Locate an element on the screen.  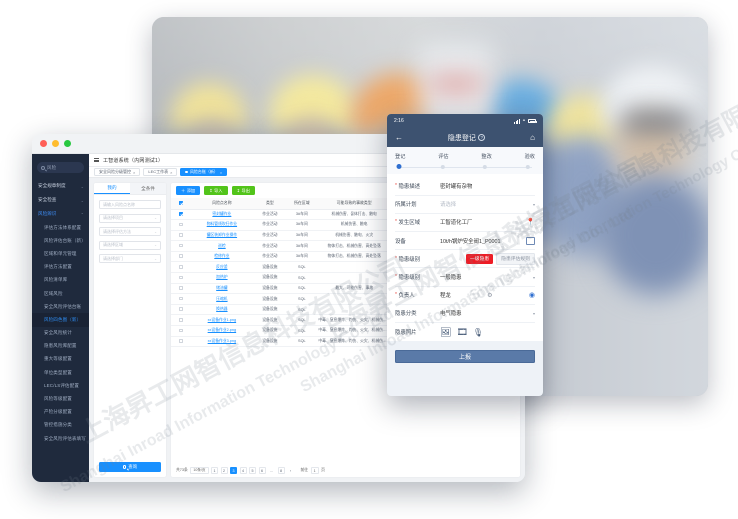
area-input: 工智道化工厂 📍 is located at coordinates (487, 222).